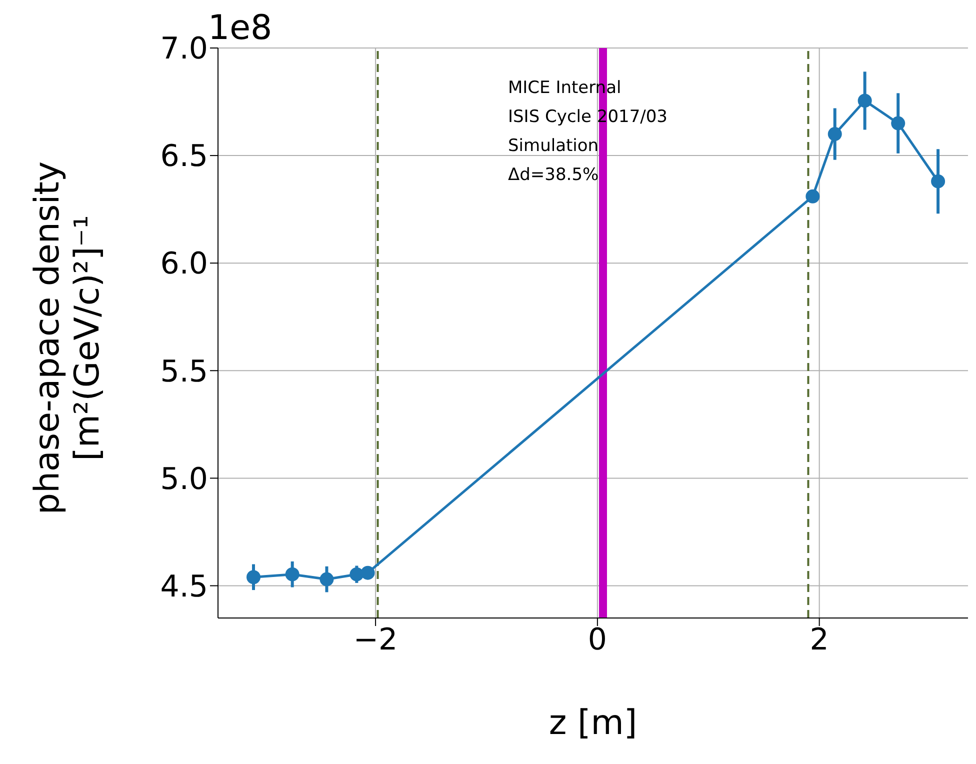 Image resolution: width=976 pixels, height=764 pixels. I want to click on y-tick-label: 6.5, so click(184, 156).